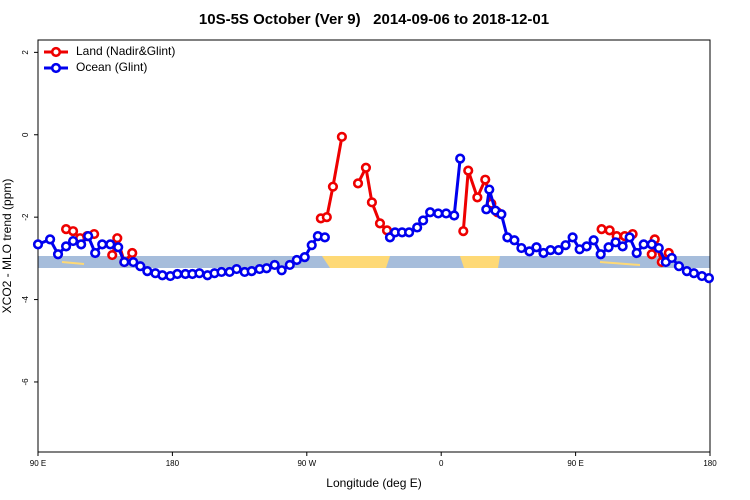 The width and height of the screenshot is (750, 500). What do you see at coordinates (25, 382) in the screenshot?
I see `y-tick-label: -6` at bounding box center [25, 382].